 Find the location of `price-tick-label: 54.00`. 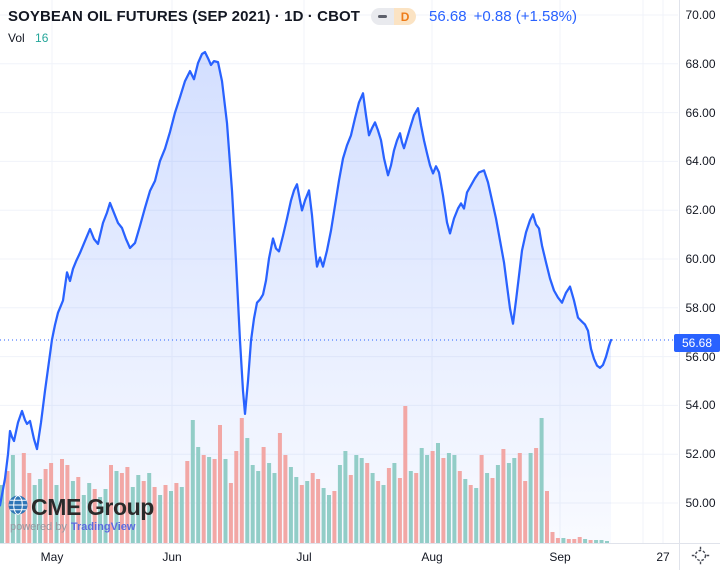

price-tick-label: 54.00 is located at coordinates (700, 405).